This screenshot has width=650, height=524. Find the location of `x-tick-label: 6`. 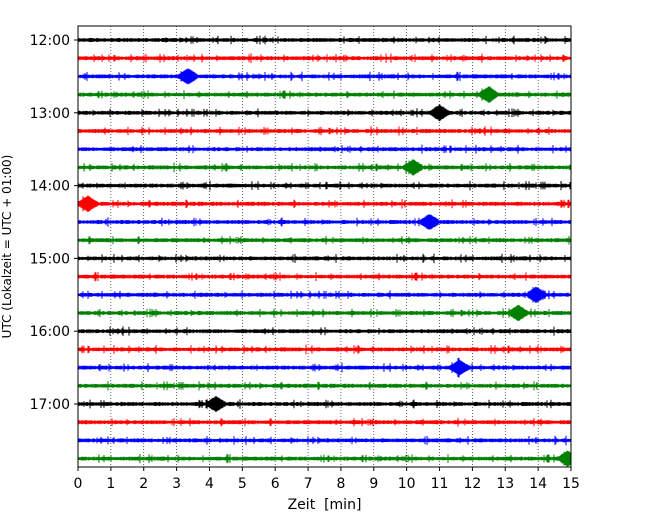

x-tick-label: 6 is located at coordinates (275, 484).